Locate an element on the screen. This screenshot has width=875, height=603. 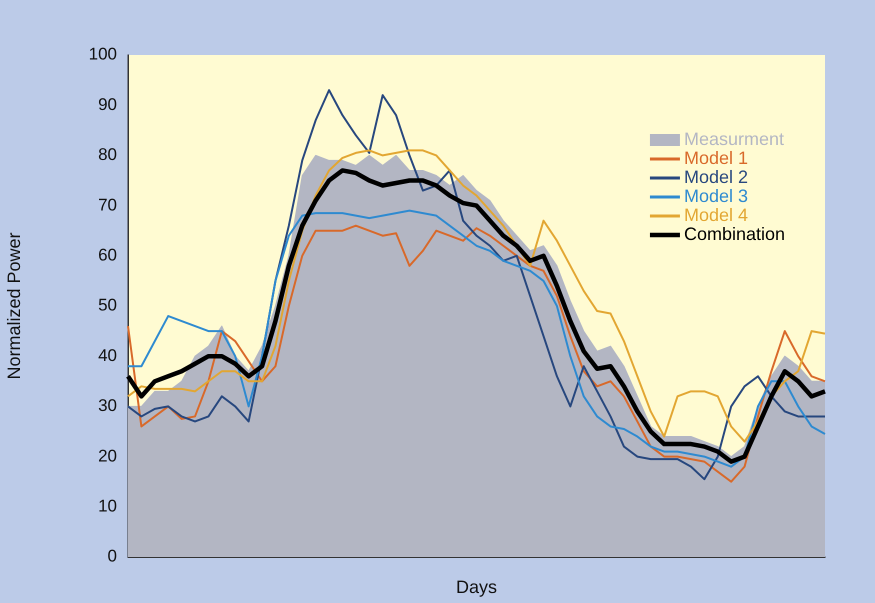
y-axis-title: Normalized Power is located at coordinates (14, 306).